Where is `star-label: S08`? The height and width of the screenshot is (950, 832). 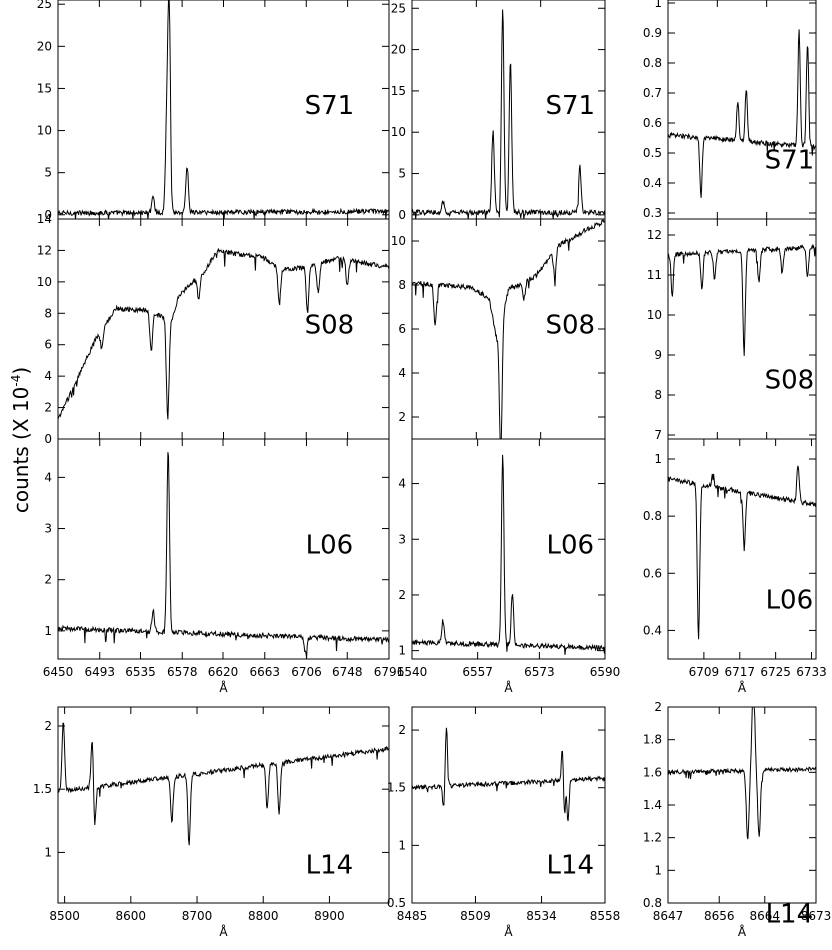 star-label: S08 is located at coordinates (330, 325).